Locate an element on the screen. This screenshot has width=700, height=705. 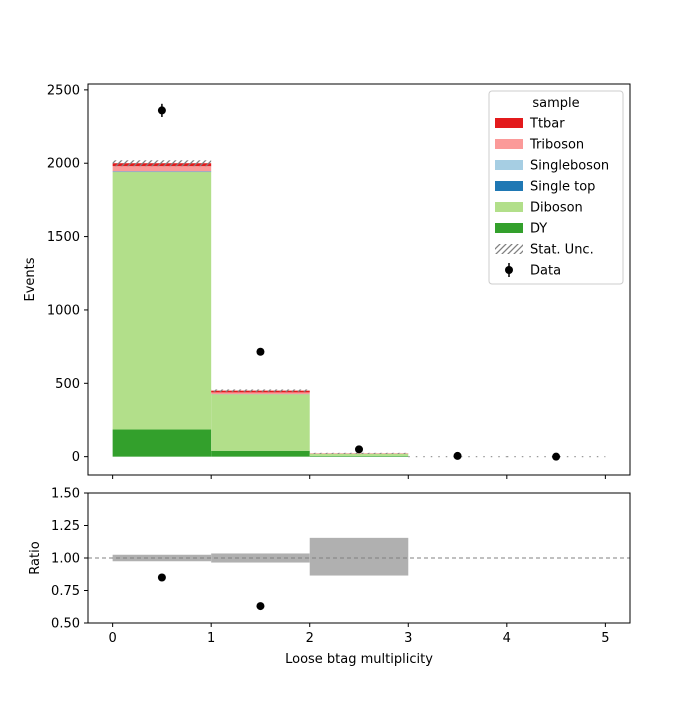
xtick-label-4: 4 is located at coordinates (507, 638).